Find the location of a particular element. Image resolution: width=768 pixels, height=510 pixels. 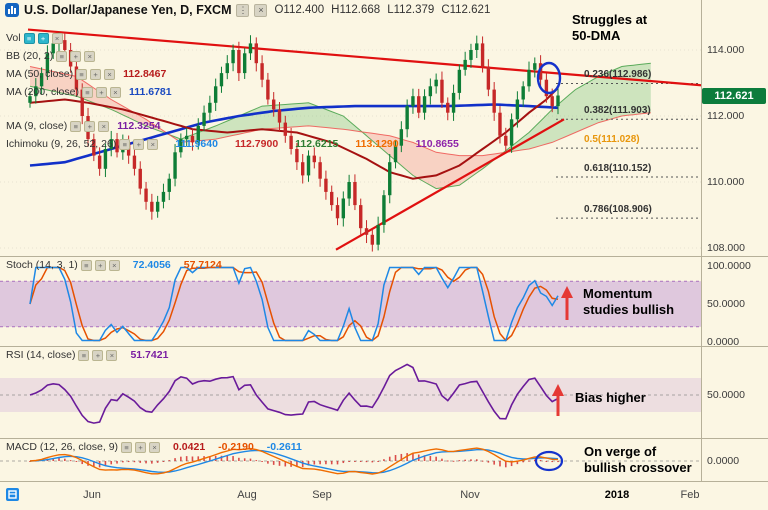

legend-row-bb: BB (20, 2) ≡ + × is located at coordinates (51, 56).